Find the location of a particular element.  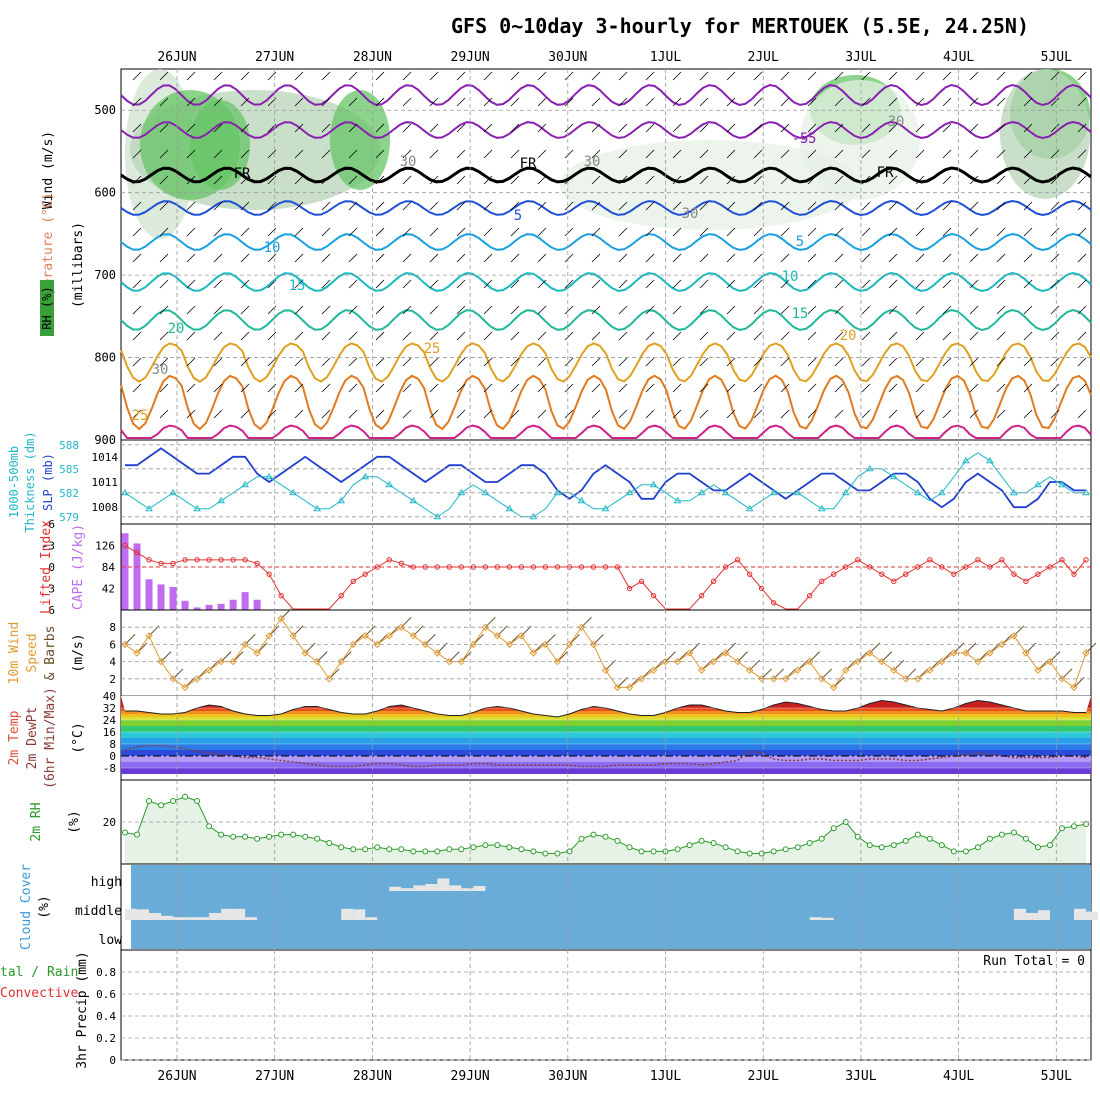

thickness-series-line is located at coordinates (605, 485).